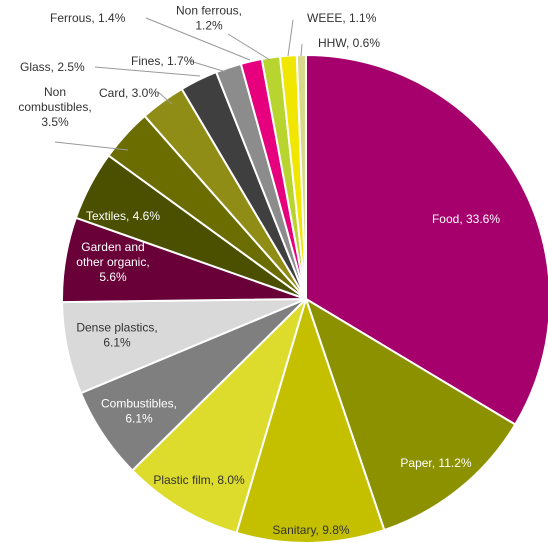 This screenshot has height=543, width=548. I want to click on leader-line-hhw, so click(301, 50).